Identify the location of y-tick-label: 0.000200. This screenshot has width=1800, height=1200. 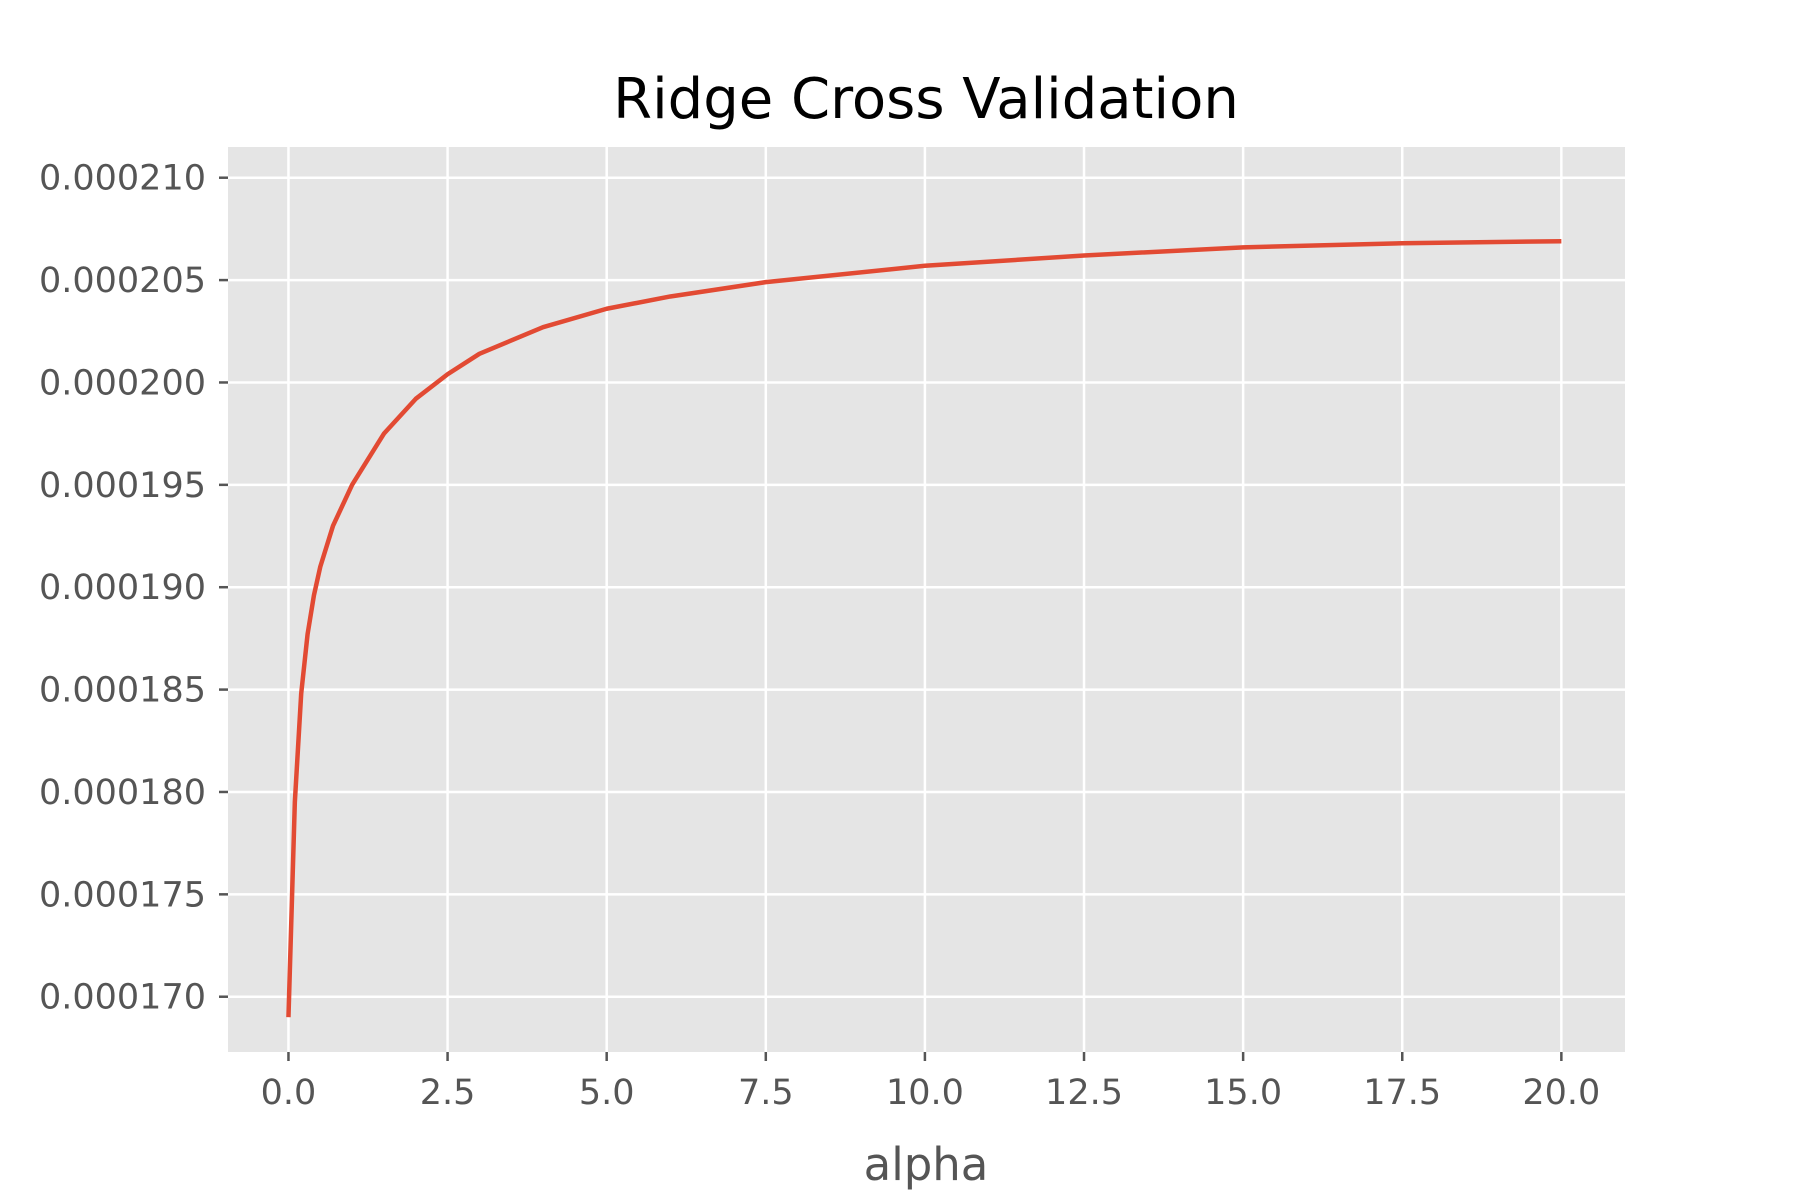
(122, 383).